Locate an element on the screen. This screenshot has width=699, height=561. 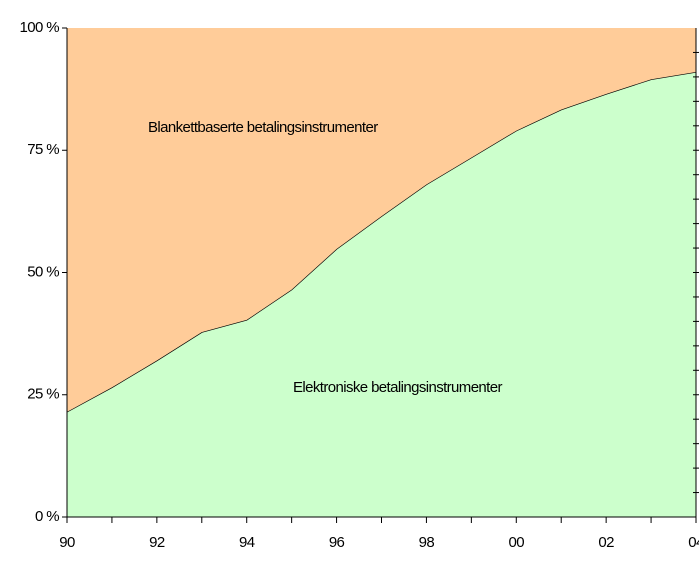
x-tick-label: 92 is located at coordinates (157, 542).